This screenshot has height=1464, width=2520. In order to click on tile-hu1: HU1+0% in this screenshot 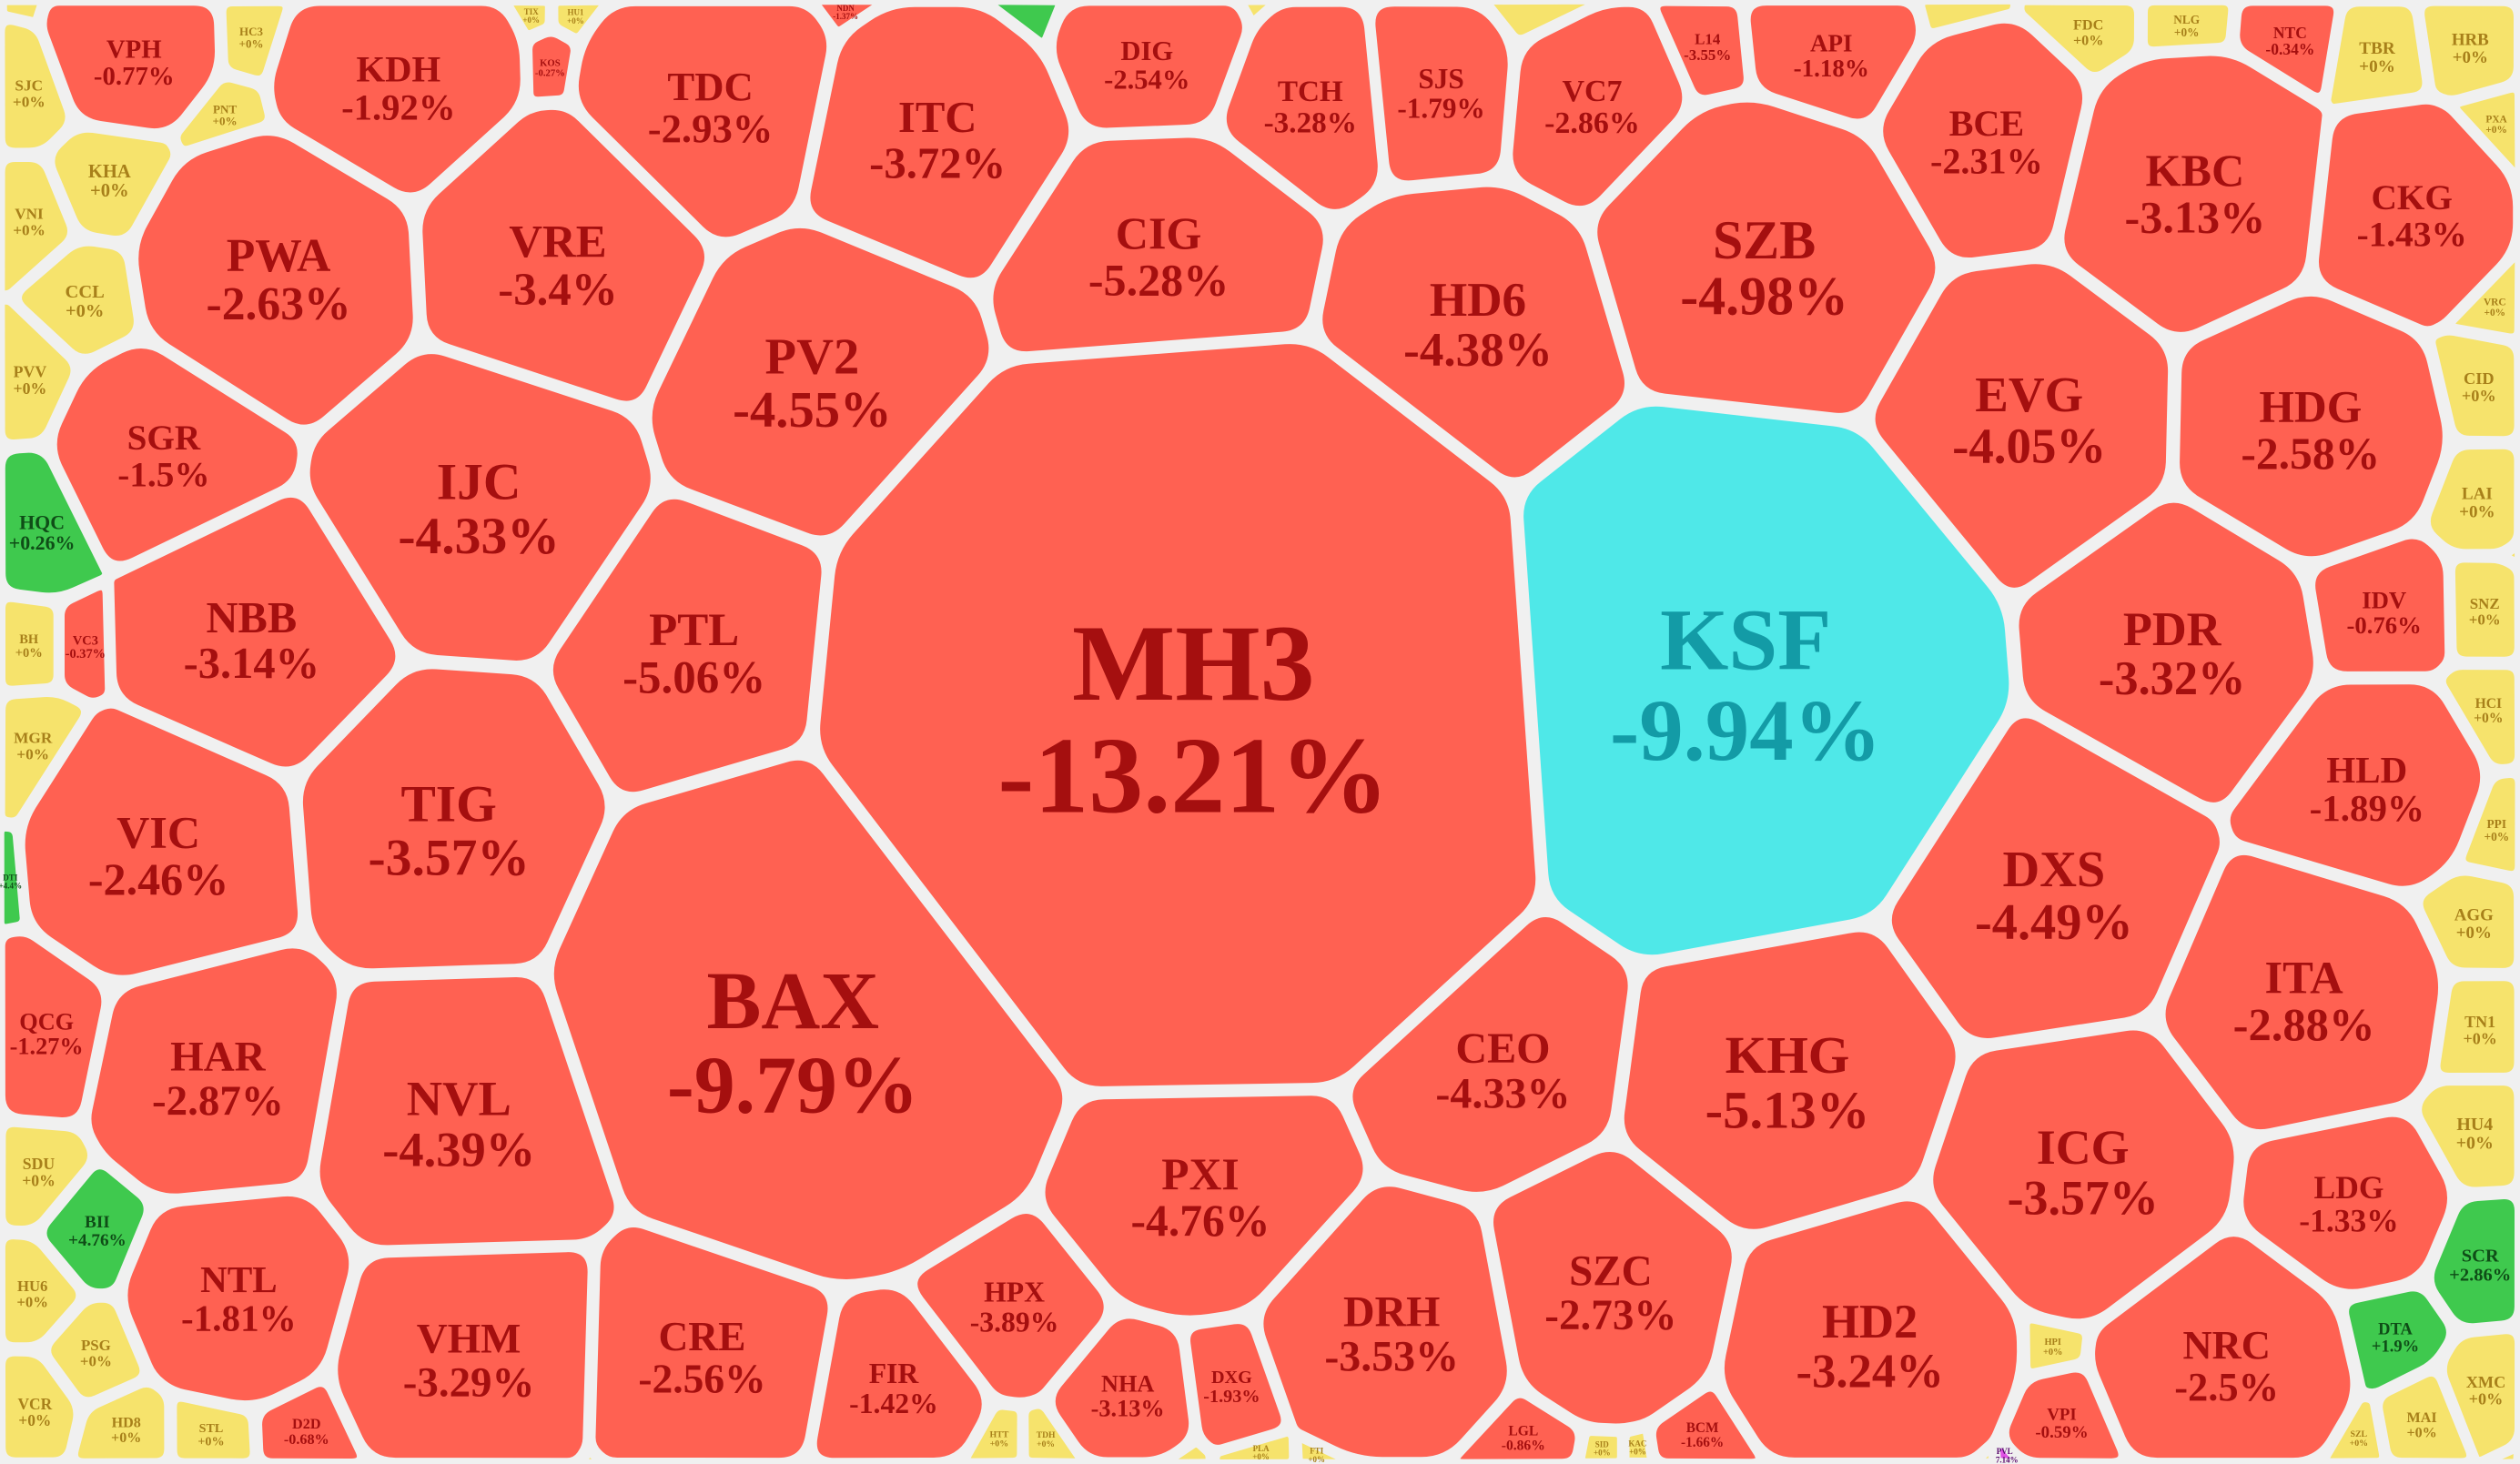, I will do `click(579, 20)`.